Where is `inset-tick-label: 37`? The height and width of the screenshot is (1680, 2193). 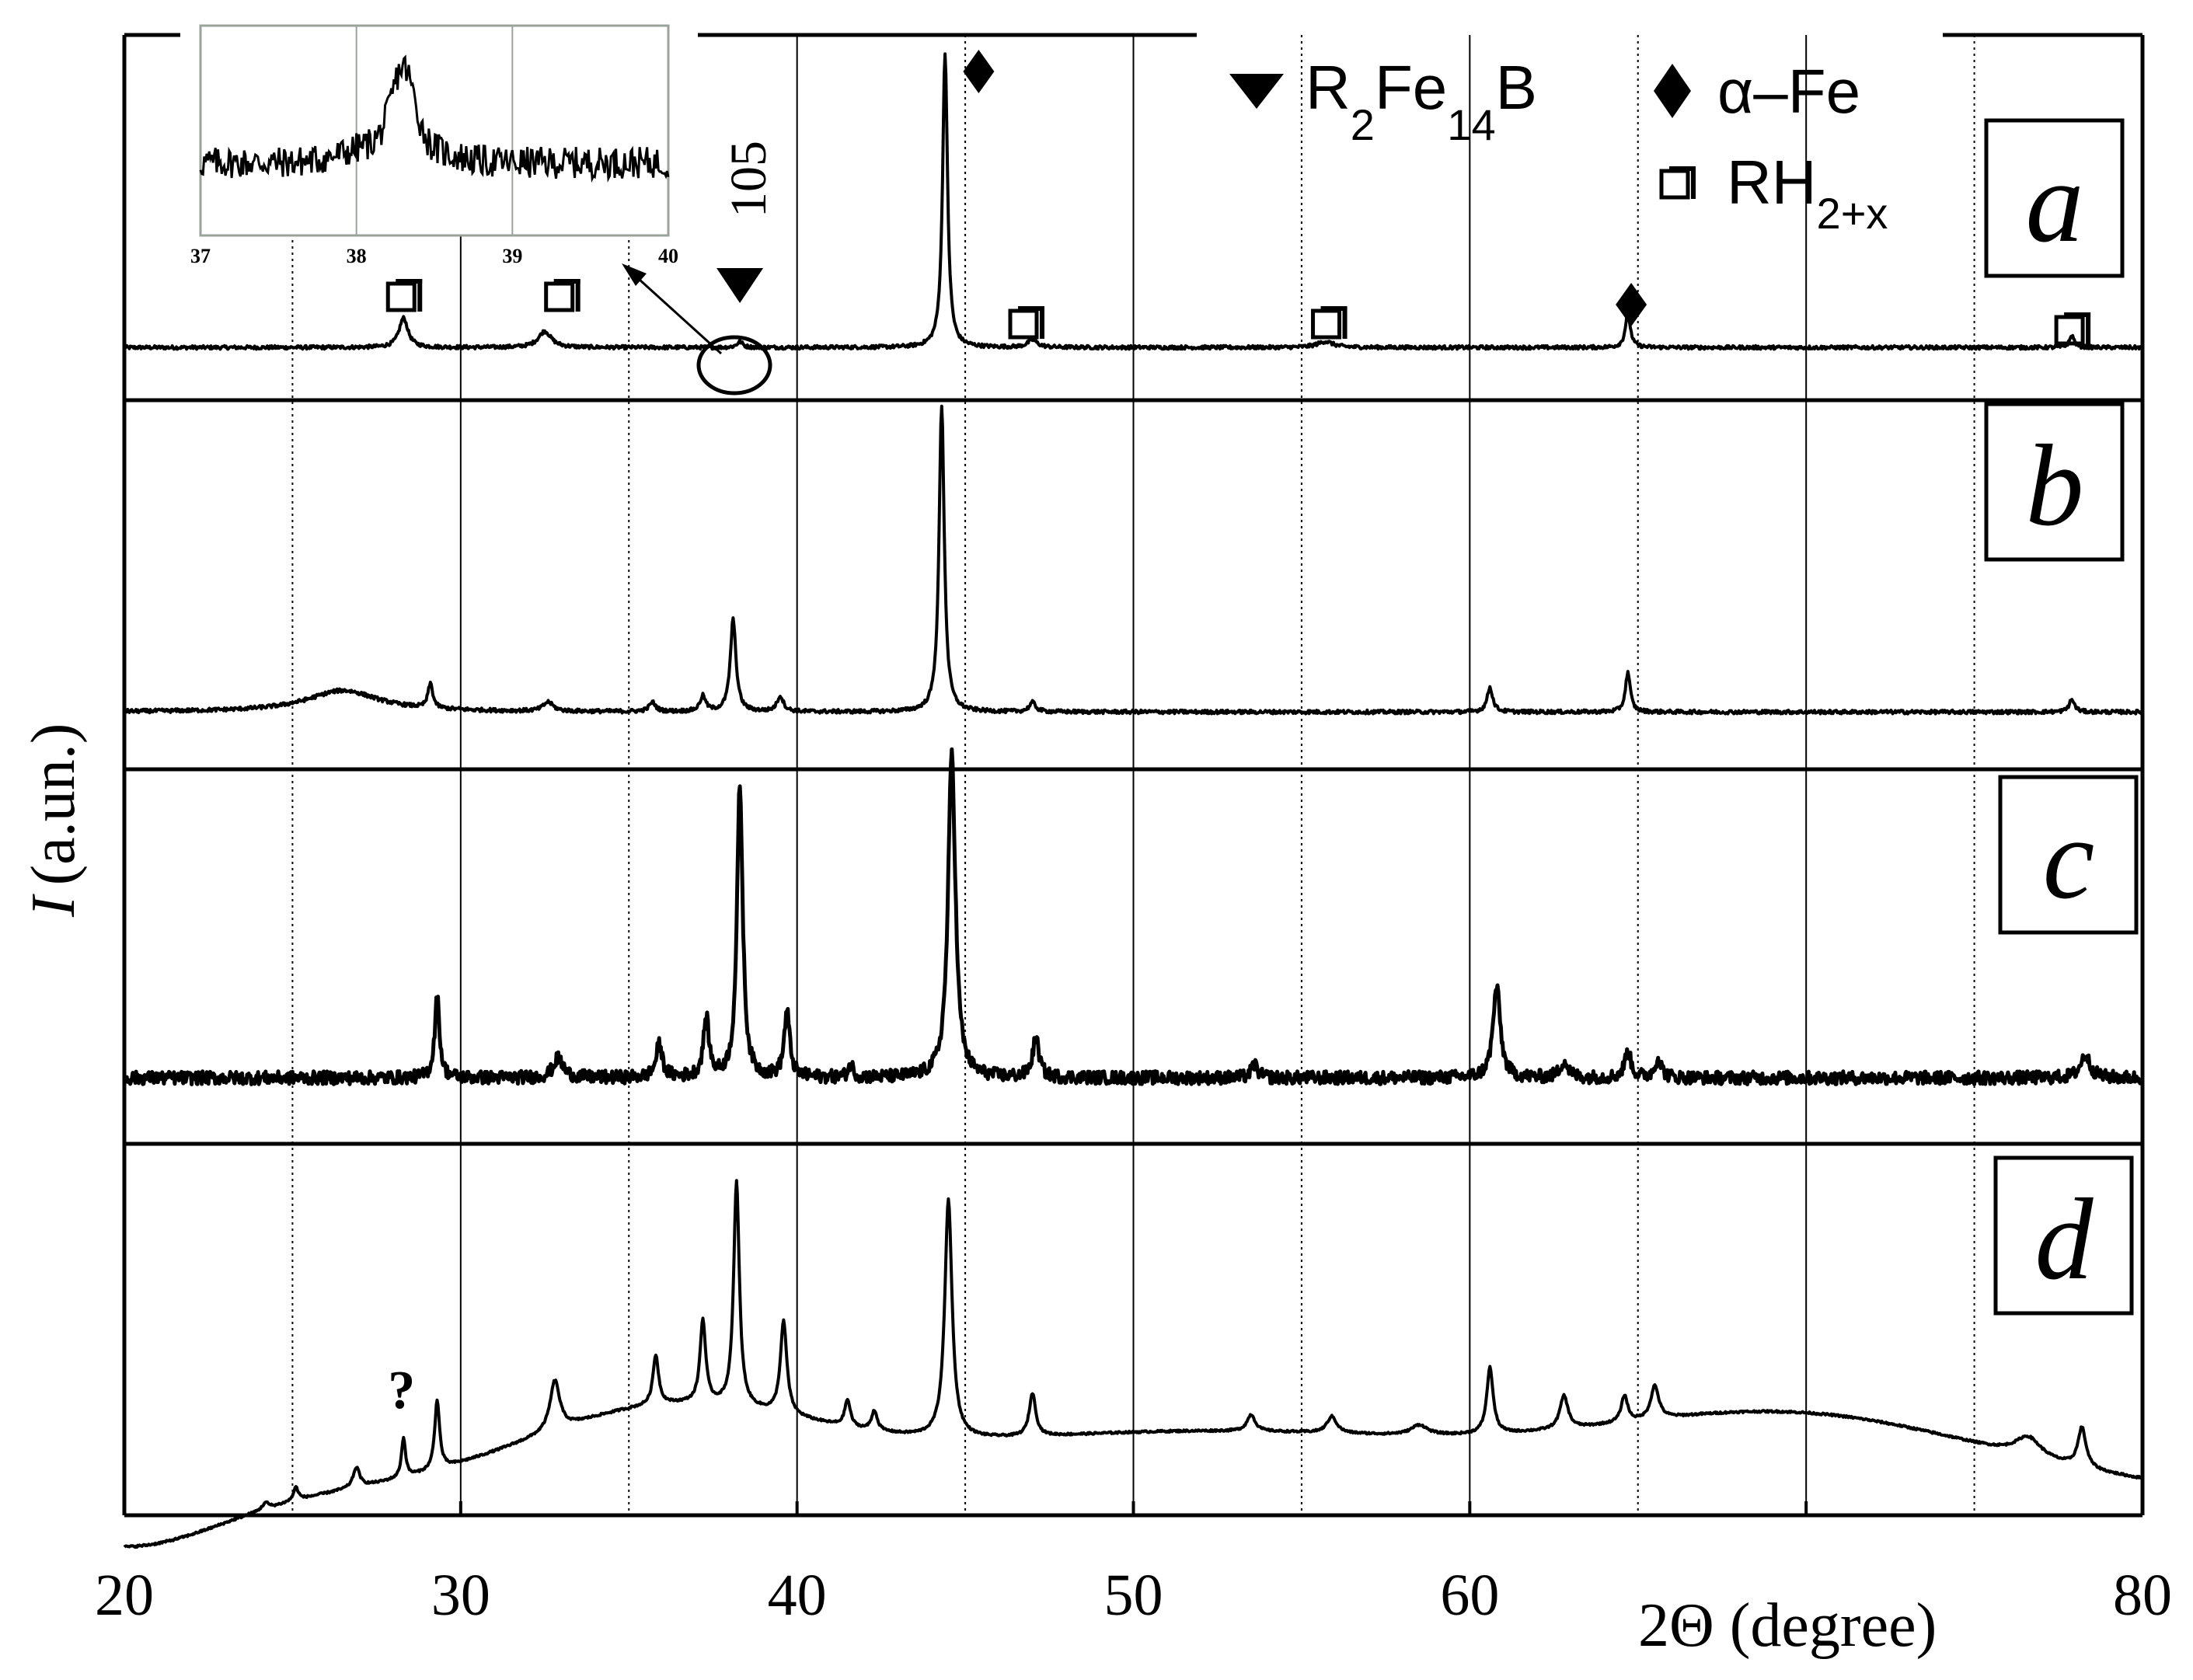 inset-tick-label: 37 is located at coordinates (200, 256).